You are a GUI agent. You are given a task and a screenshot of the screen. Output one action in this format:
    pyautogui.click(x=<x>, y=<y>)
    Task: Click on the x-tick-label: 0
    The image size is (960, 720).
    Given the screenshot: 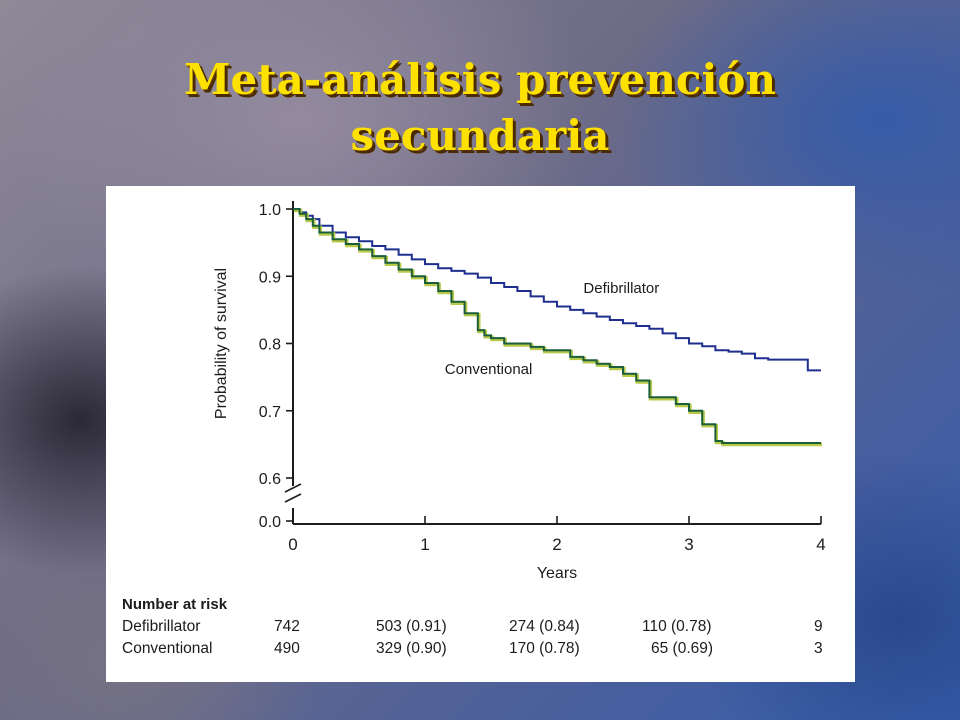 What is the action you would take?
    pyautogui.click(x=292, y=544)
    